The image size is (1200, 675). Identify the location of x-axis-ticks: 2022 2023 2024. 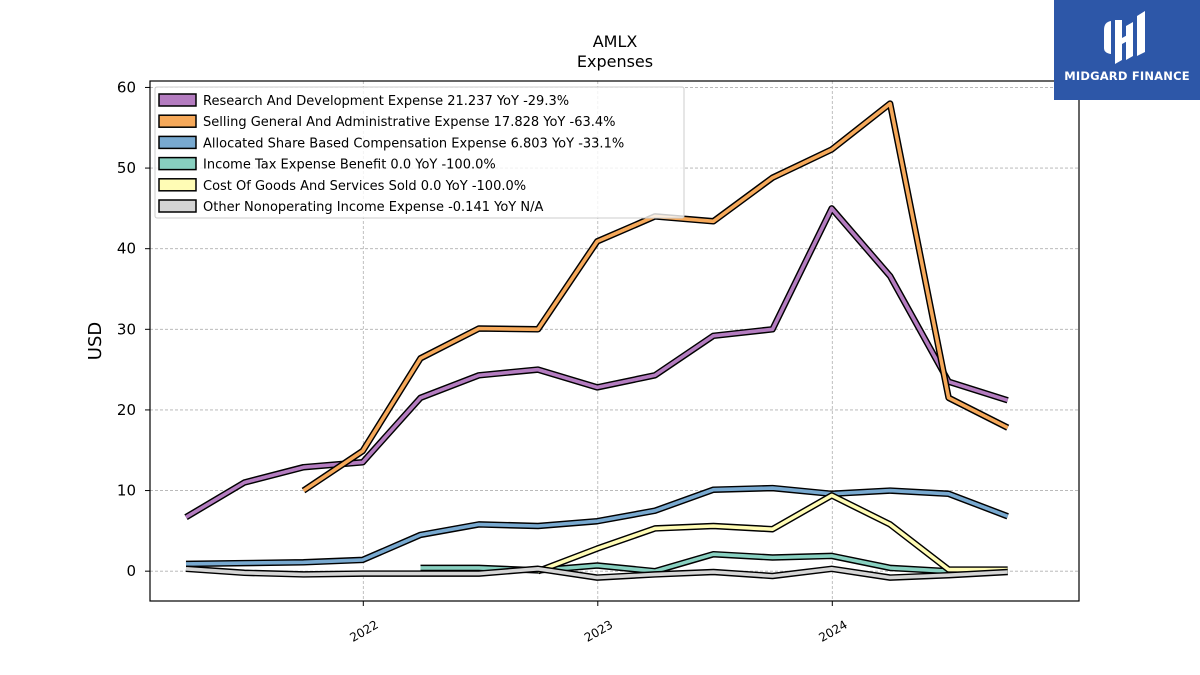
(598, 623).